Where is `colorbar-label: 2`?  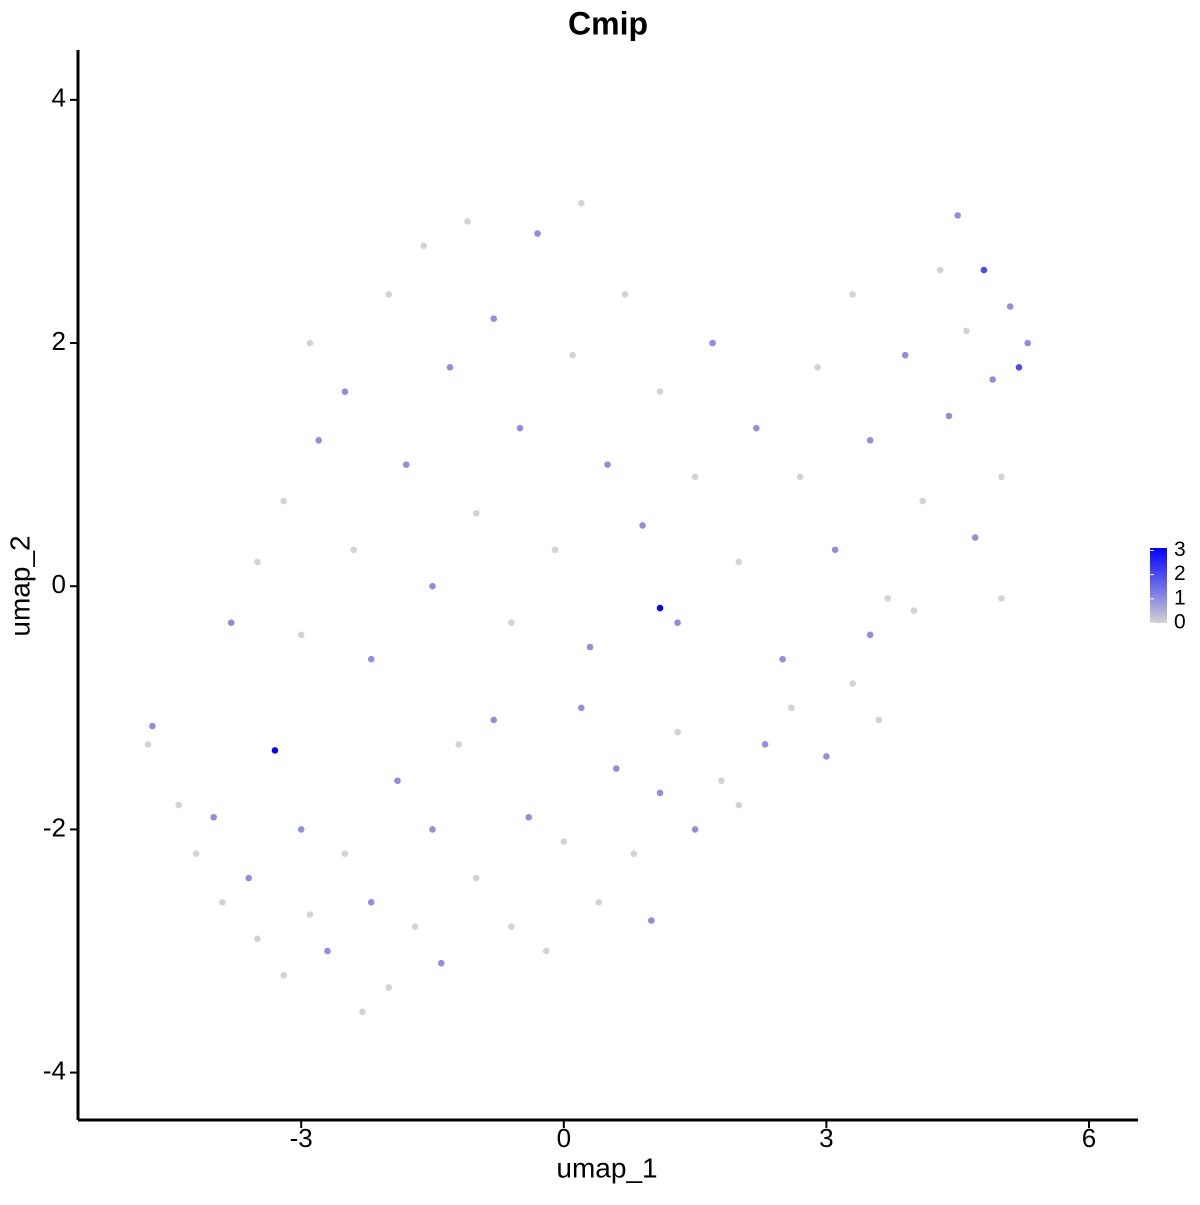
colorbar-label: 2 is located at coordinates (1180, 573).